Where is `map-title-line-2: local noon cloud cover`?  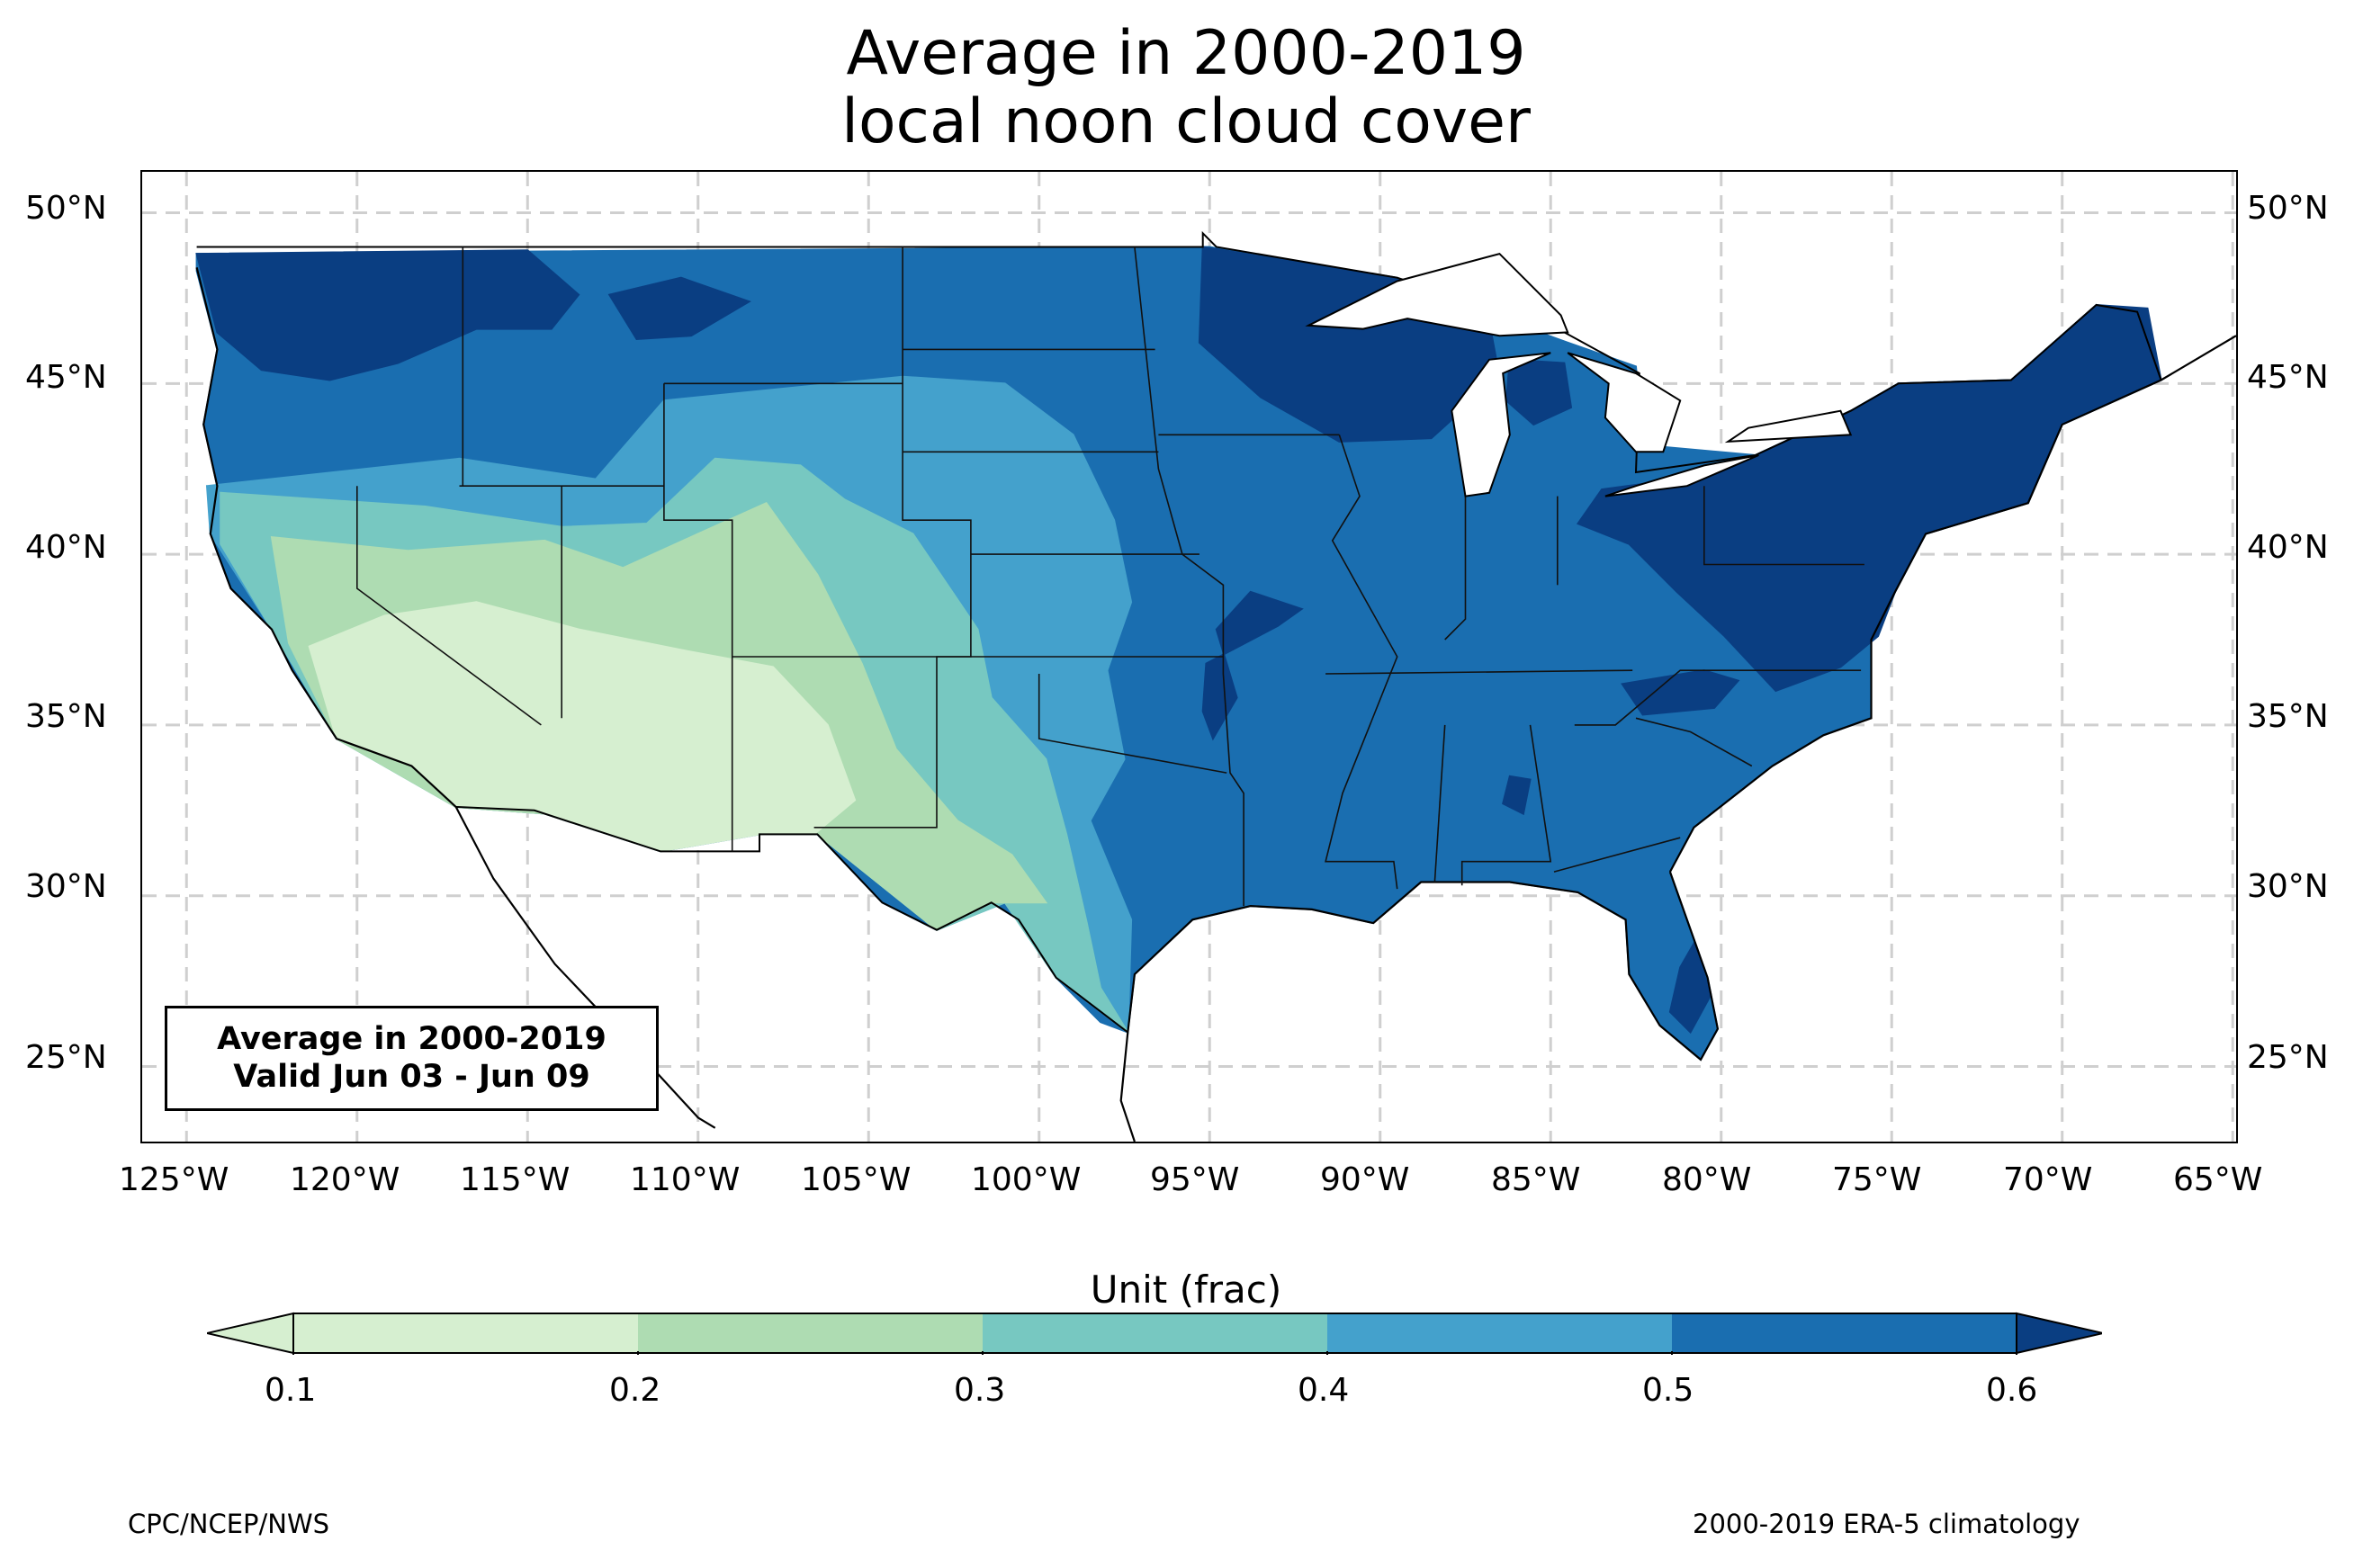
map-title-line-2: local noon cloud cover is located at coordinates (1186, 121).